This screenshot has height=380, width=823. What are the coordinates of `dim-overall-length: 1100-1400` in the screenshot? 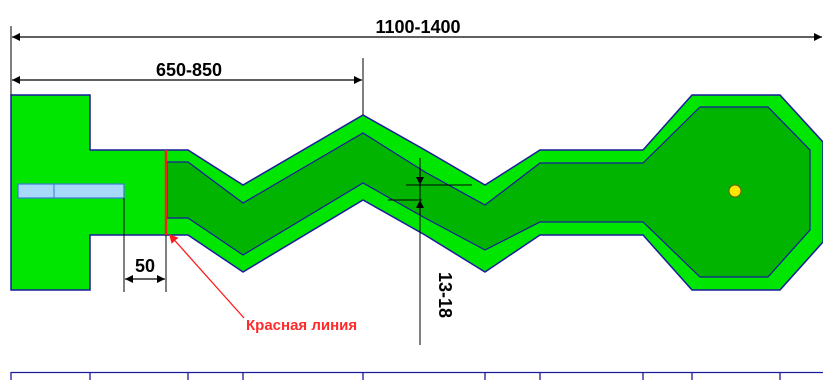 It's located at (417, 27).